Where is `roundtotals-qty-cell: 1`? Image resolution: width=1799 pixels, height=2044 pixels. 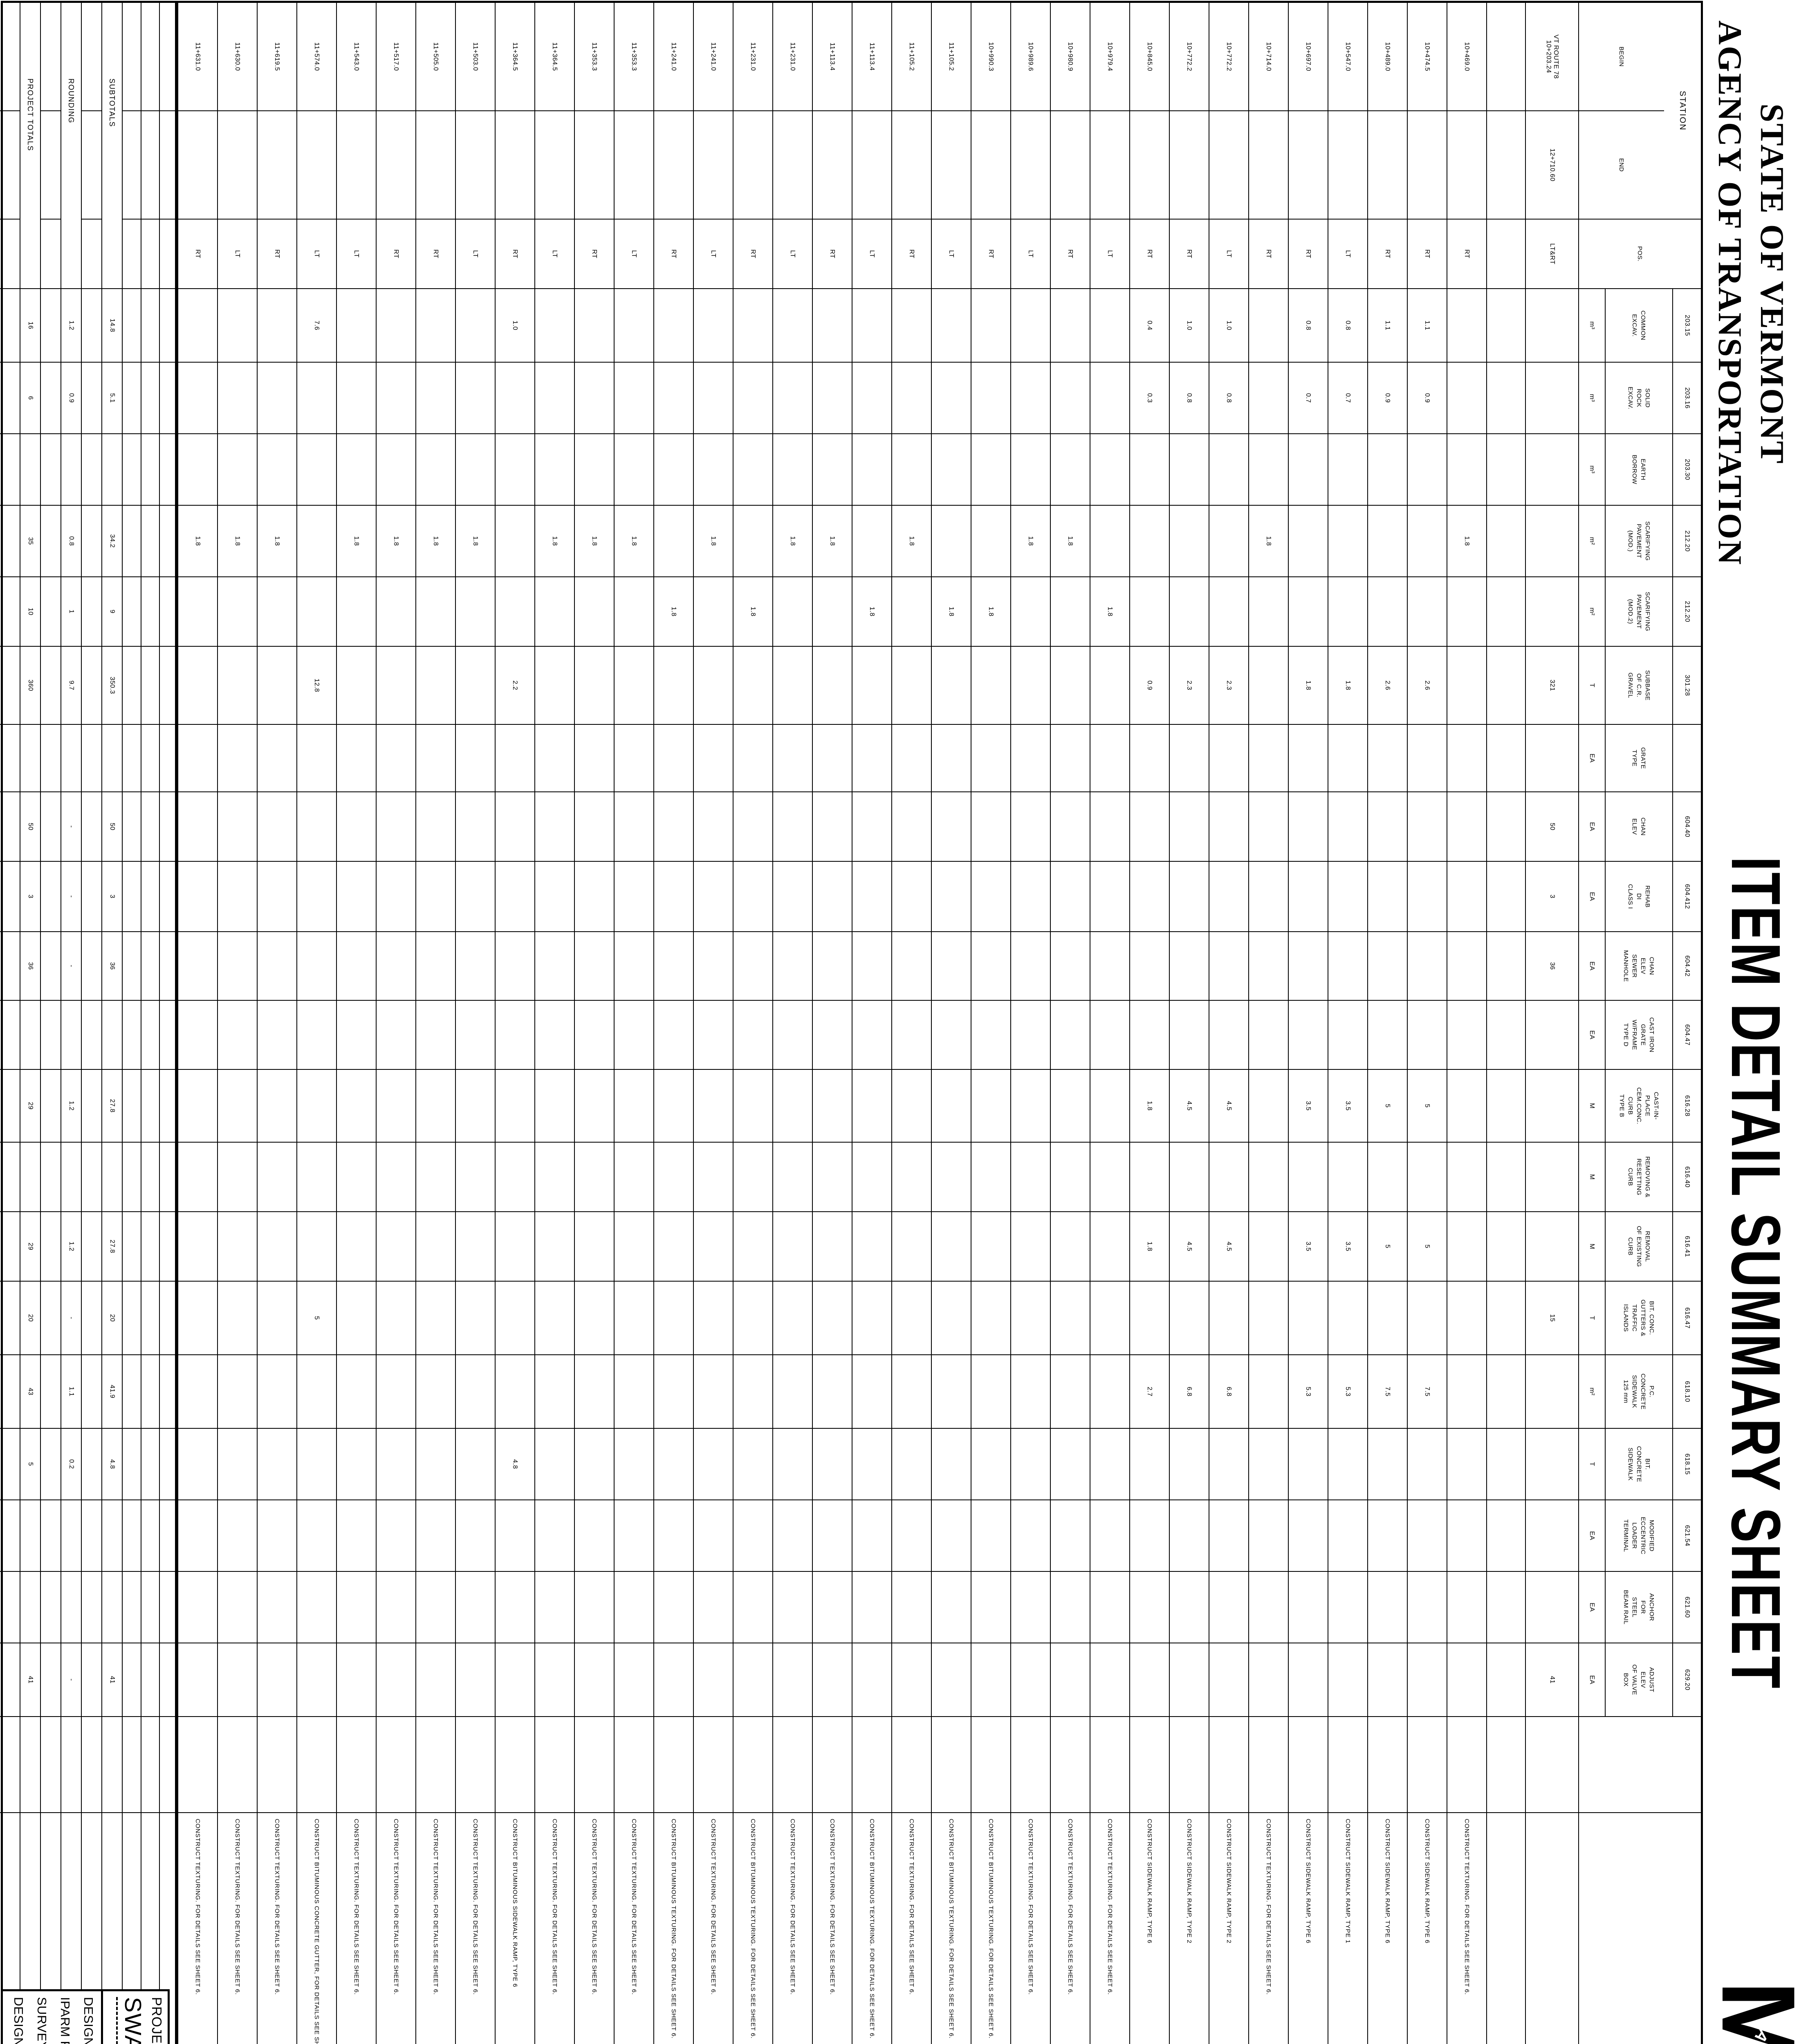 roundtotals-qty-cell: 1 is located at coordinates (71, 612).